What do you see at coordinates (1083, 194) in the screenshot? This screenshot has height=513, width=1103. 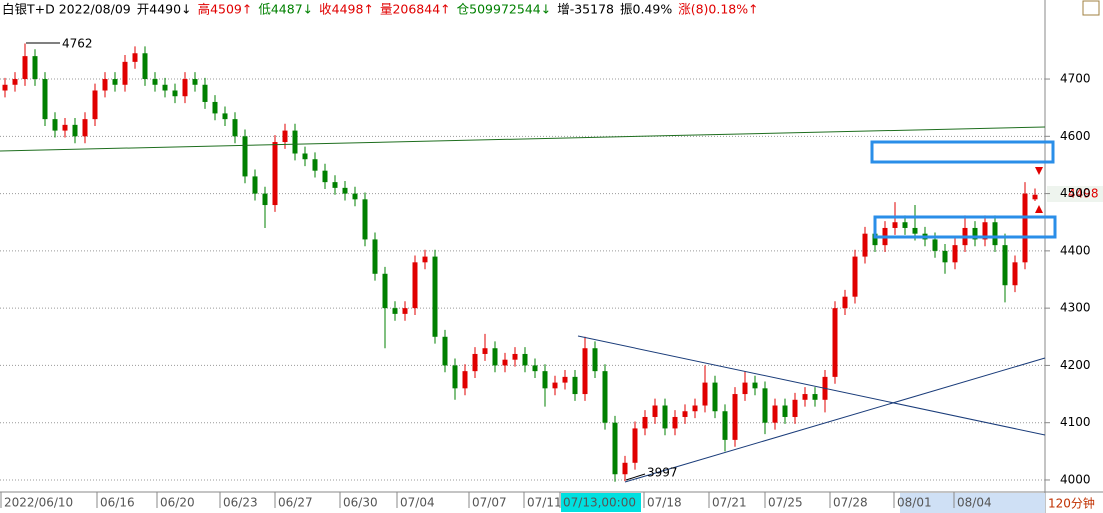 I see `last-price: 4498` at bounding box center [1083, 194].